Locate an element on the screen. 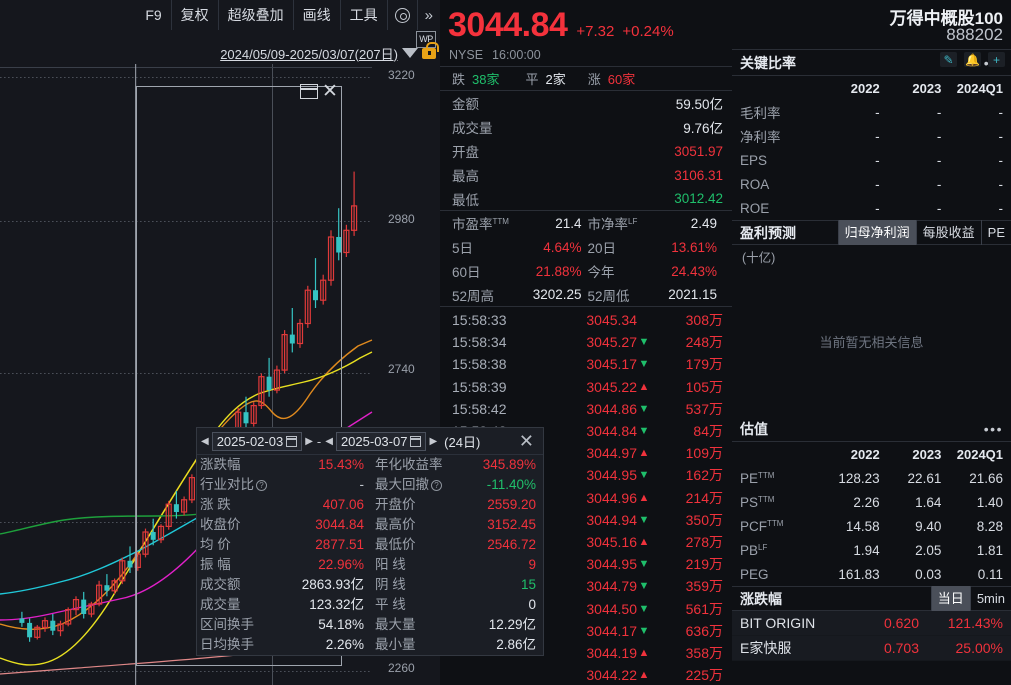  toolbar-item-drawline: 画线 is located at coordinates (316, 15).